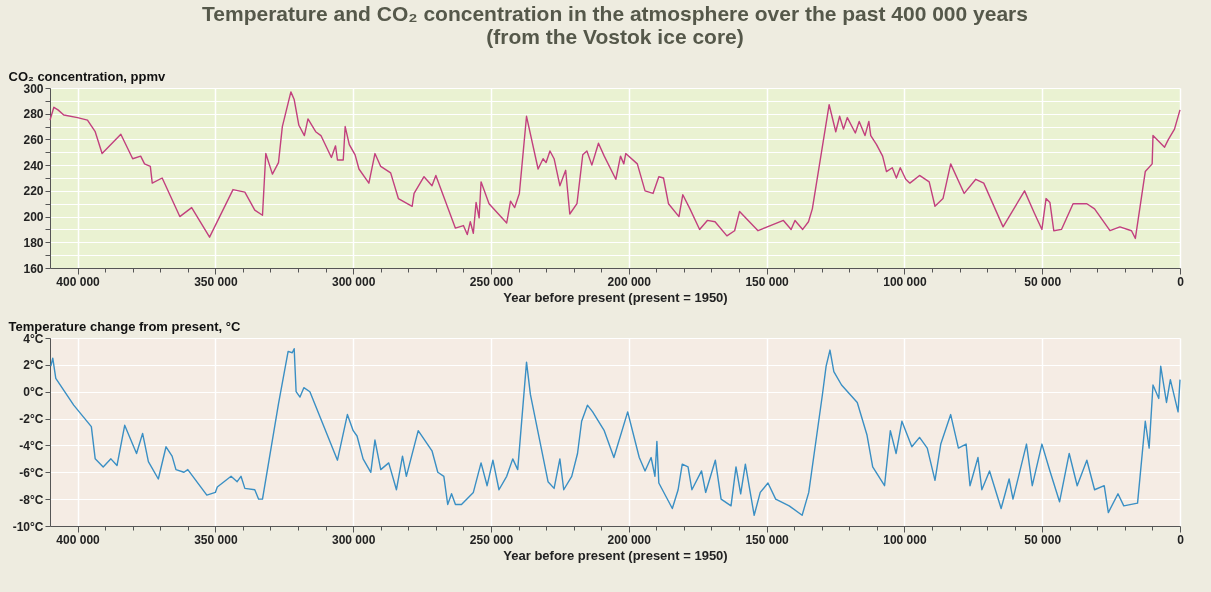 The height and width of the screenshot is (592, 1211). What do you see at coordinates (124, 326) in the screenshot?
I see `y-axis-title: Temperature change from present, °C` at bounding box center [124, 326].